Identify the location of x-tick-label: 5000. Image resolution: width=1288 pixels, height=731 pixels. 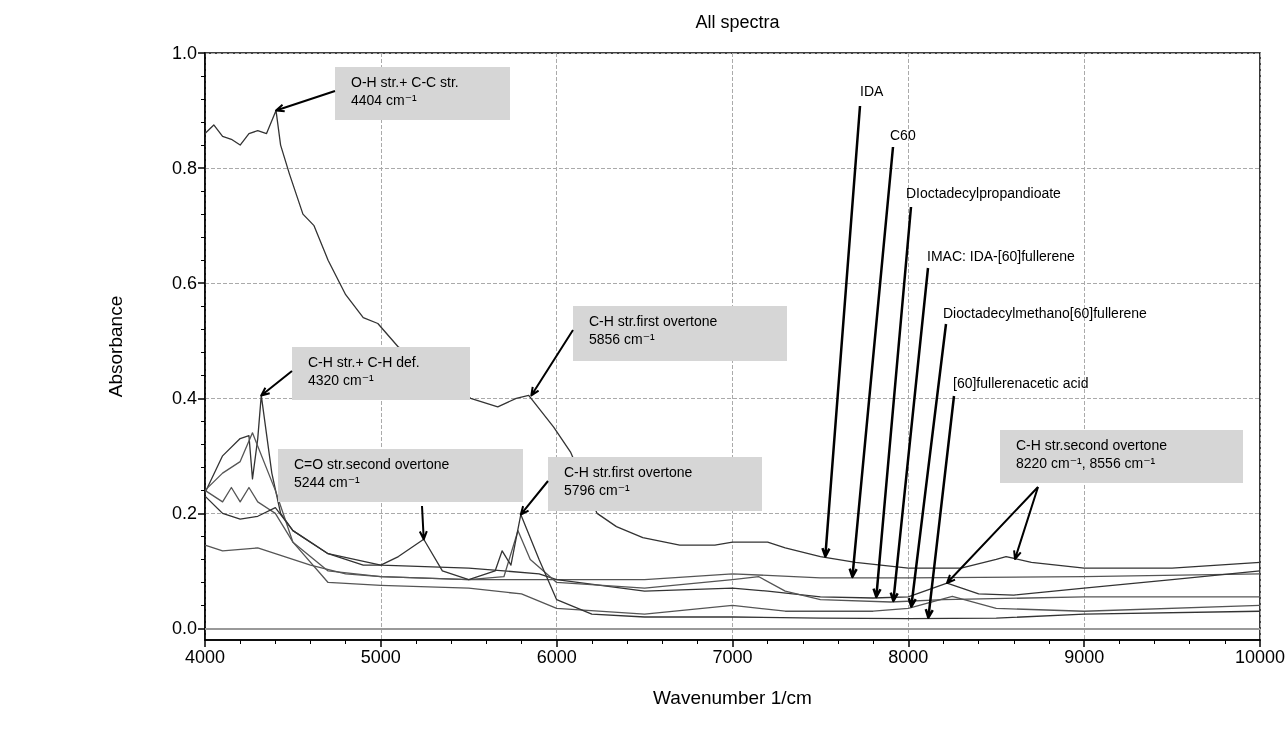
(380, 657).